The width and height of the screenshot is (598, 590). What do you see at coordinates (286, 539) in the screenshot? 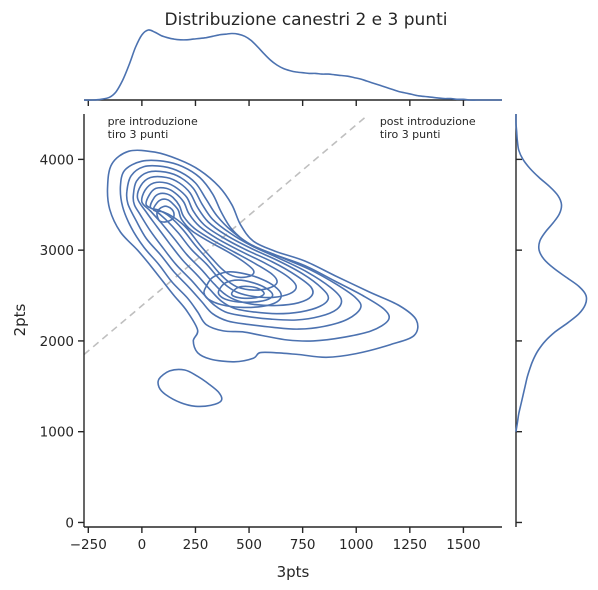
I see `x-axis: −250 0 250 500 750 1000 1250 1500` at bounding box center [286, 539].